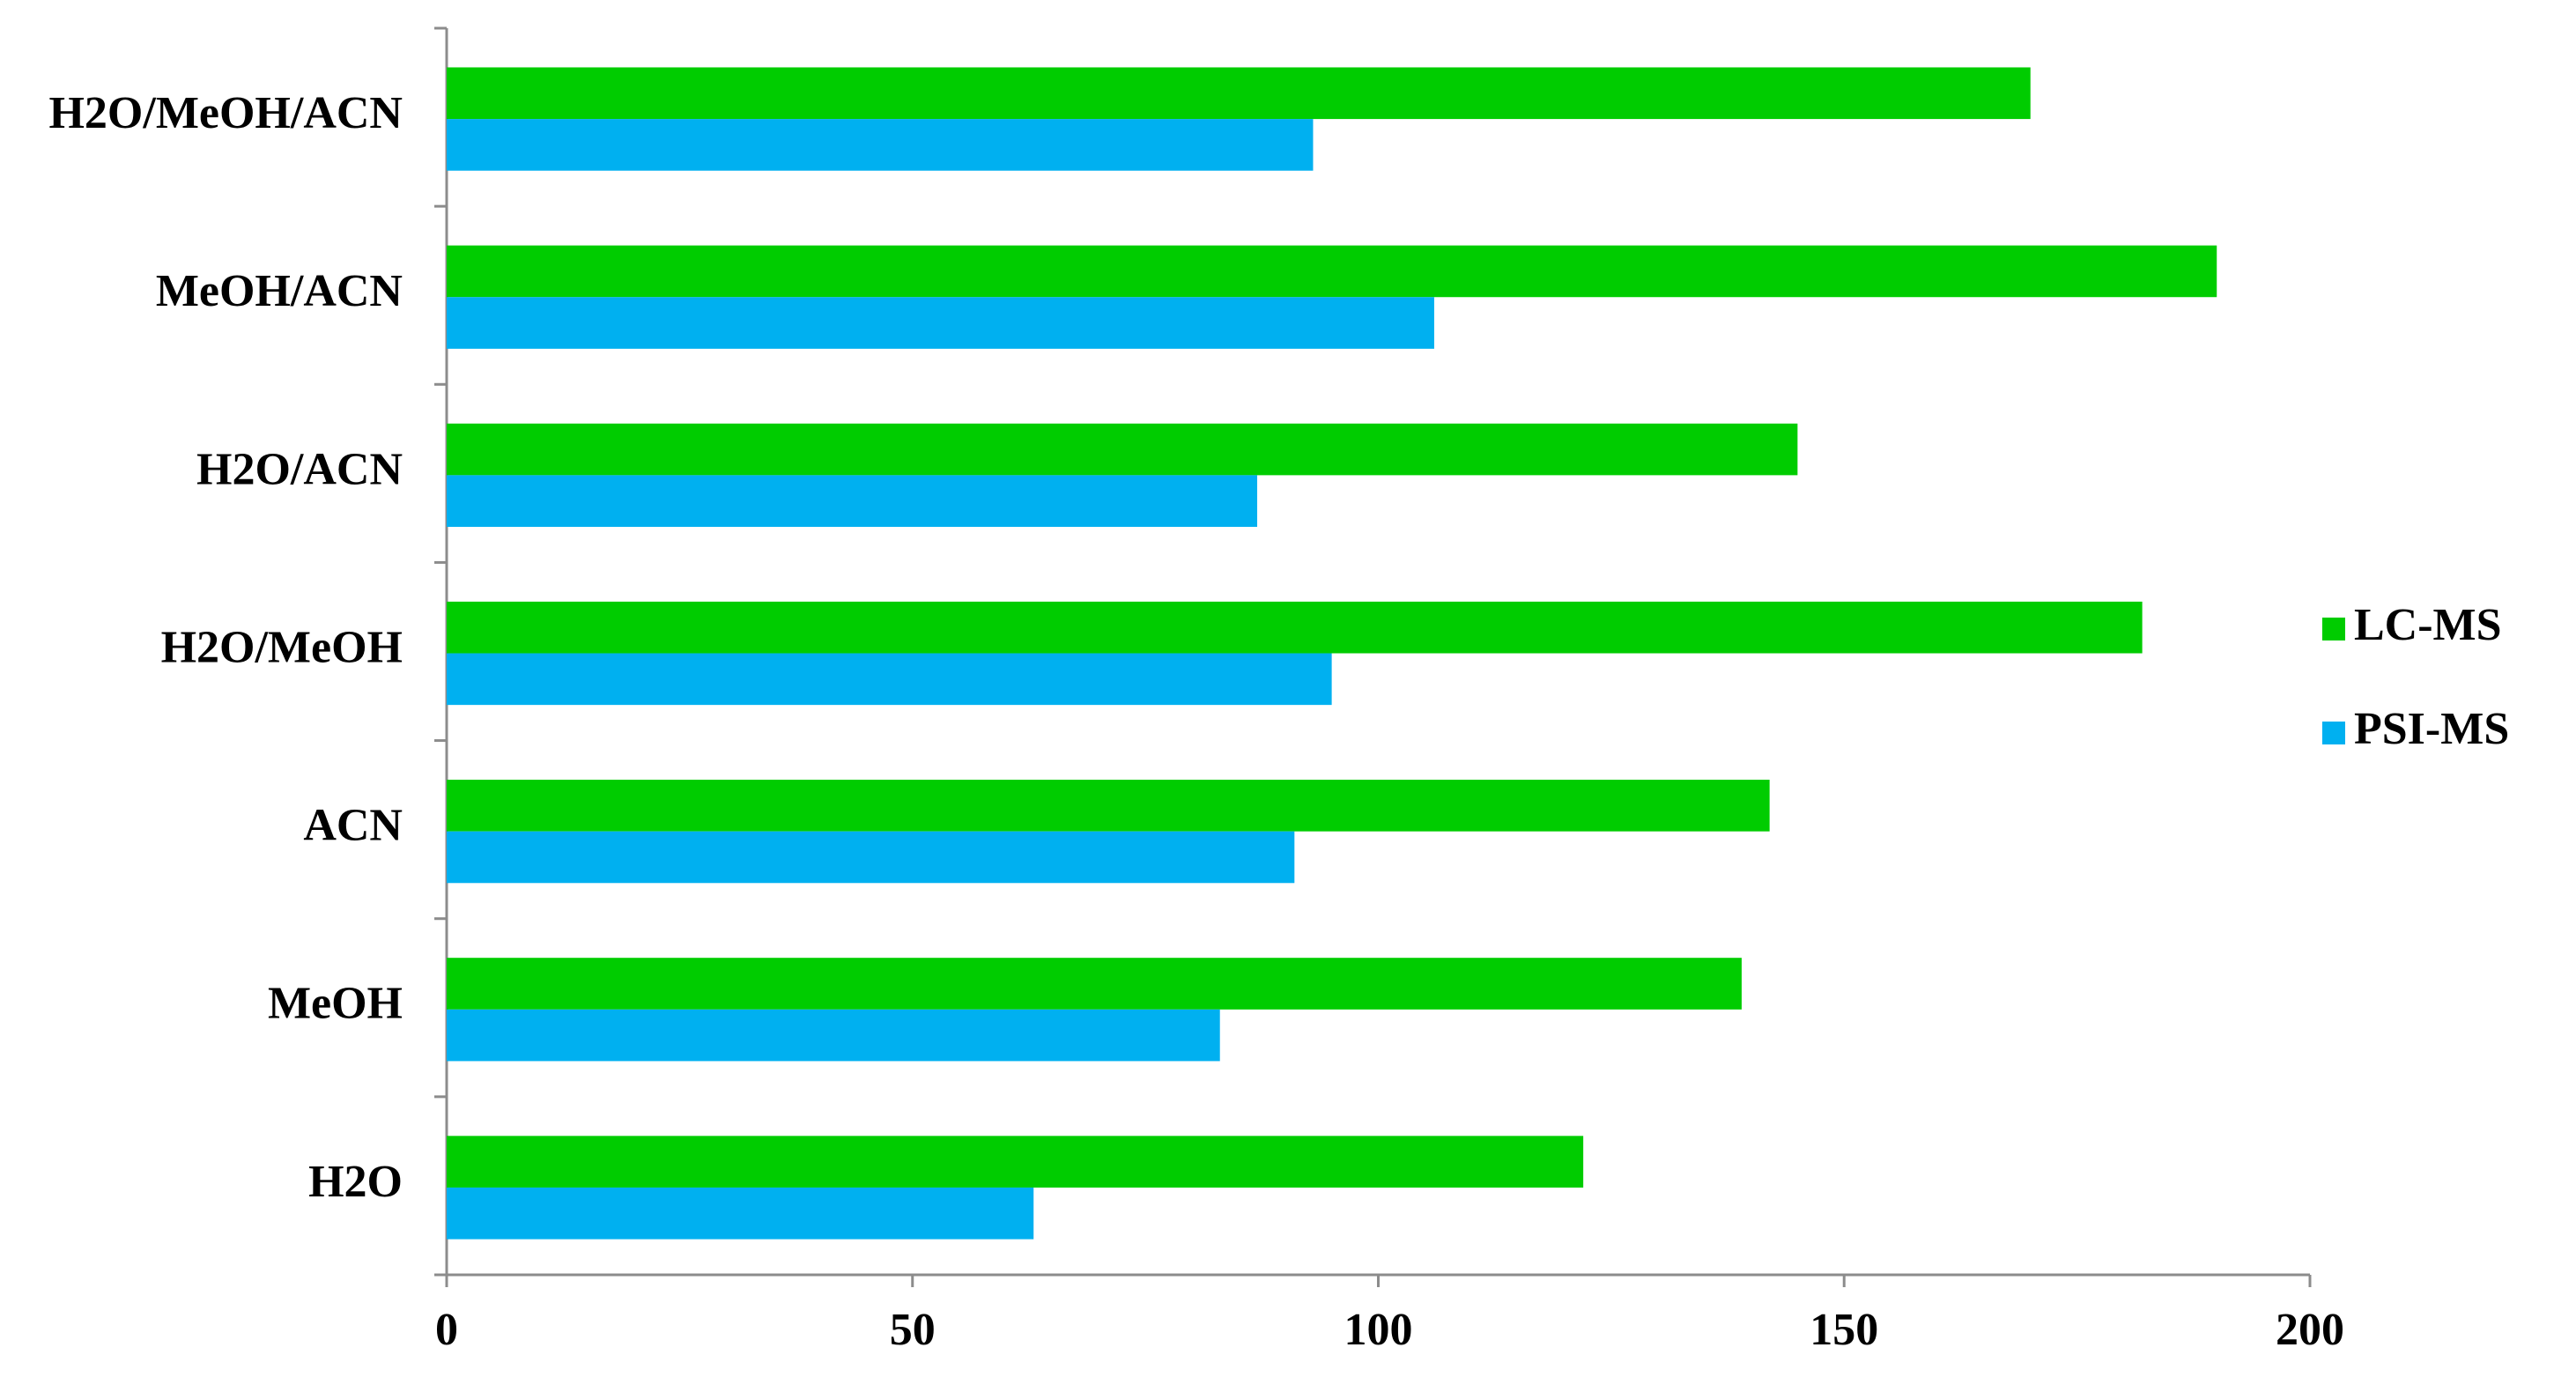  What do you see at coordinates (2432, 729) in the screenshot?
I see `legend-label: PSI-MS` at bounding box center [2432, 729].